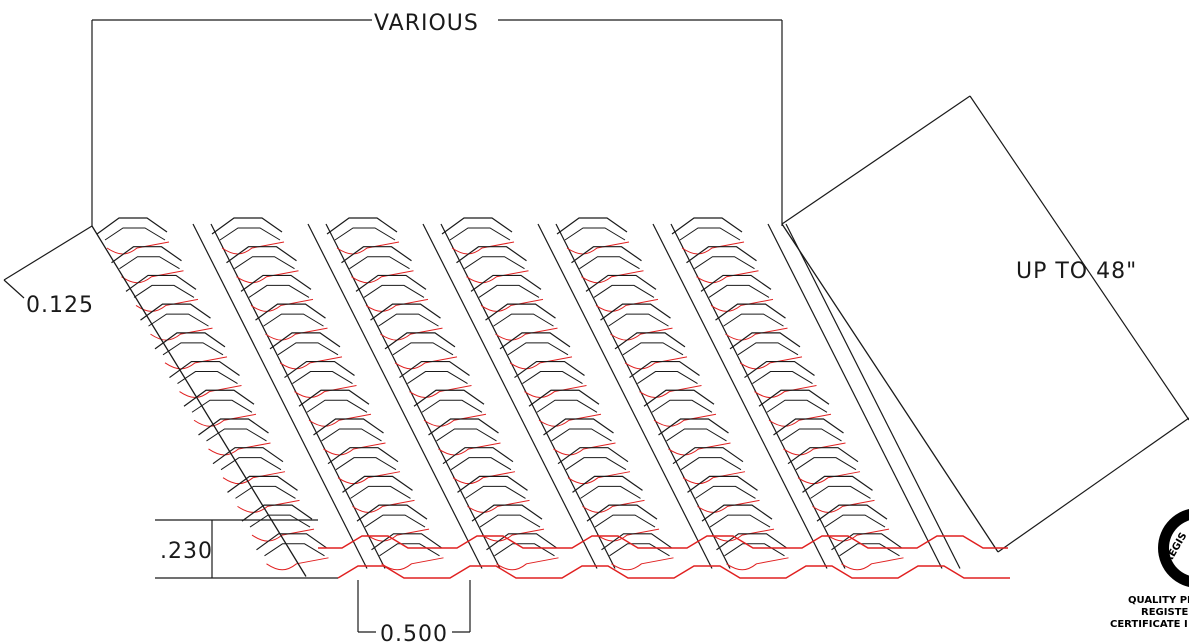  I want to click on panel-bottom-profile, so click(663, 542).